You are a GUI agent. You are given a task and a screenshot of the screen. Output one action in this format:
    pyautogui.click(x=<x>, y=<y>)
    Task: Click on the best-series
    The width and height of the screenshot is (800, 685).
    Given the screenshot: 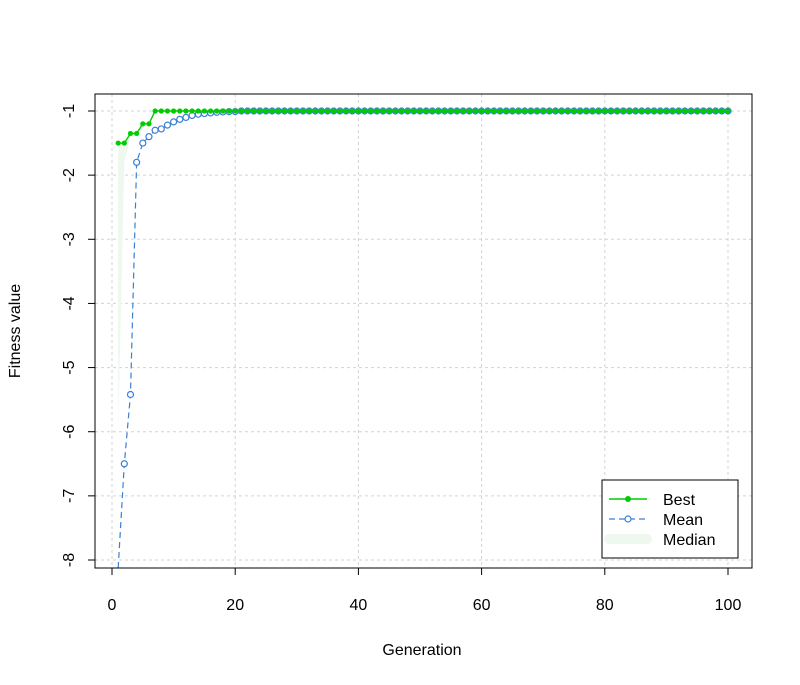 What is the action you would take?
    pyautogui.click(x=423, y=127)
    